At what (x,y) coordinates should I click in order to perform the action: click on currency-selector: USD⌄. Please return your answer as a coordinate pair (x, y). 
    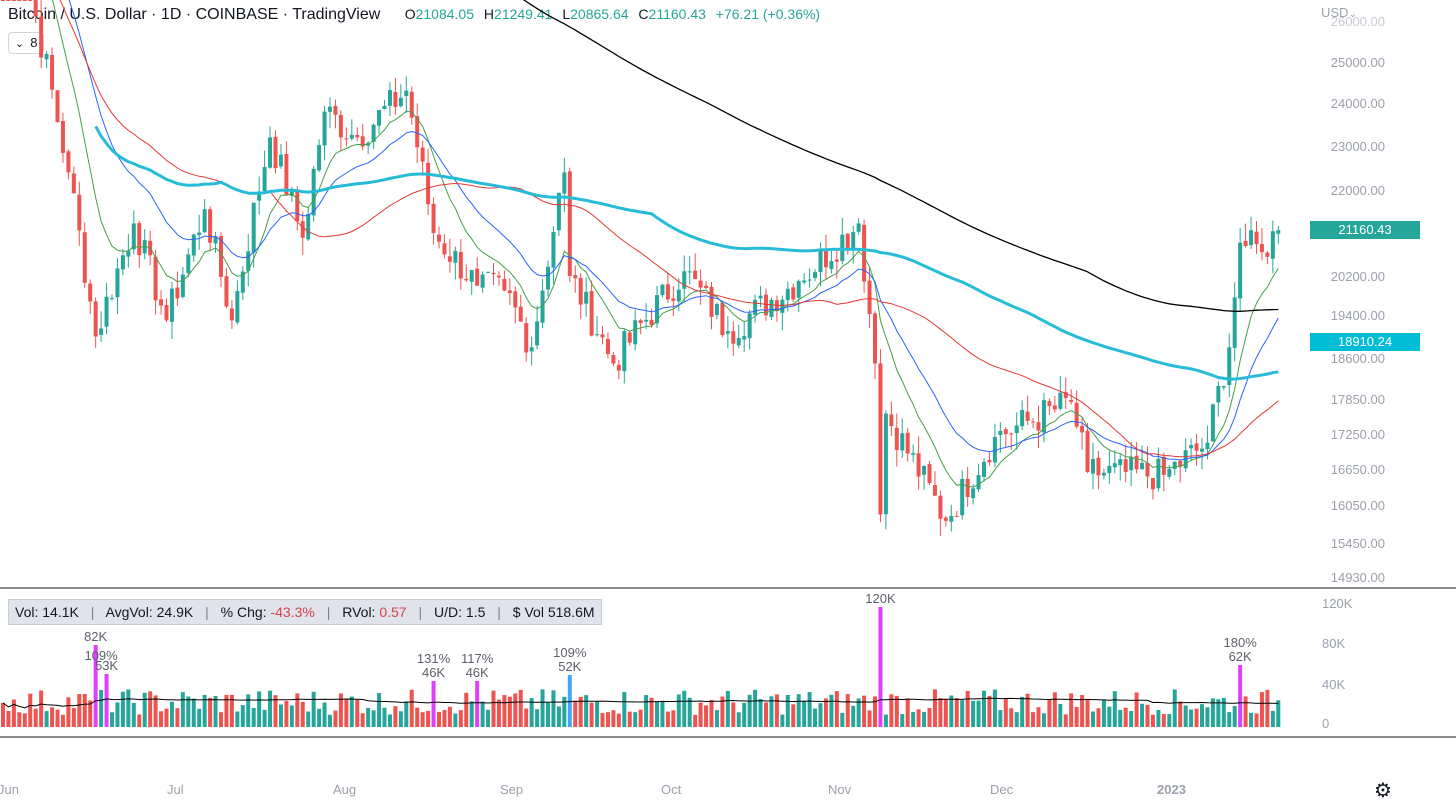
    Looking at the image, I should click on (1339, 12).